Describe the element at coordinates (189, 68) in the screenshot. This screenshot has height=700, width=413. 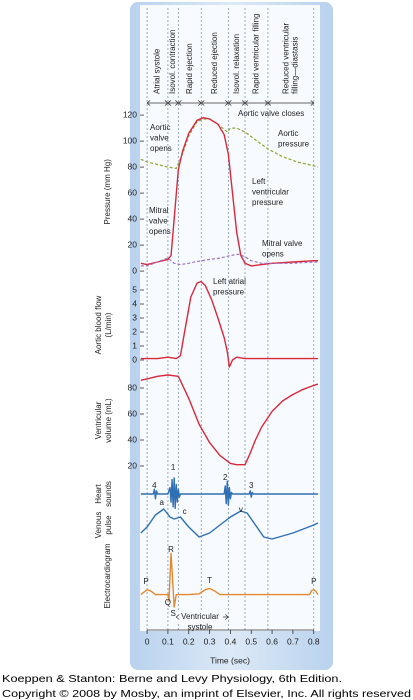
I see `phase-label: Rapid ejection` at that location.